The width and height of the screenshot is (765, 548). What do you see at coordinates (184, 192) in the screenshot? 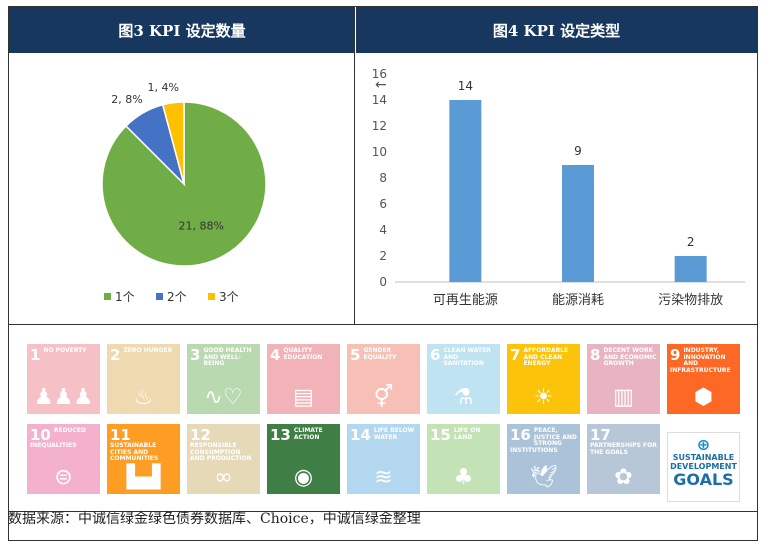
I see `pie-chart: 21, 88% 2, 8% 1, 4% 1个 2个 3个` at bounding box center [184, 192].